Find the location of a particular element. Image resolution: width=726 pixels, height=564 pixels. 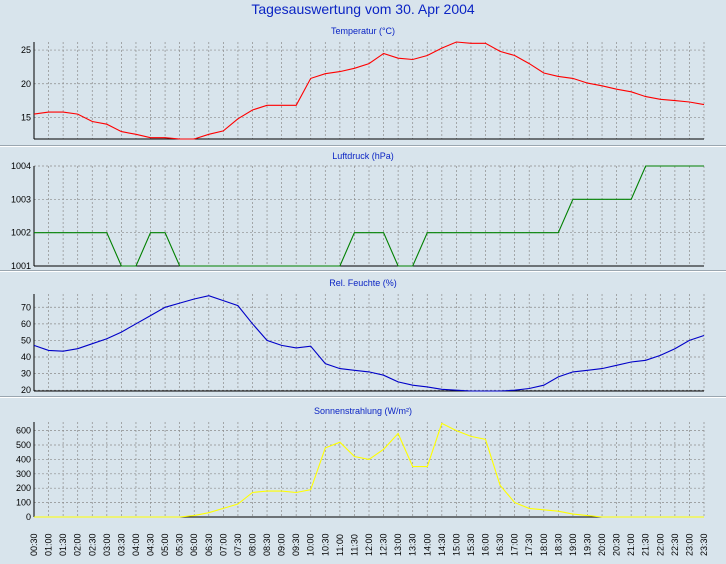

x-tick-label: 14:00 is located at coordinates (427, 544).